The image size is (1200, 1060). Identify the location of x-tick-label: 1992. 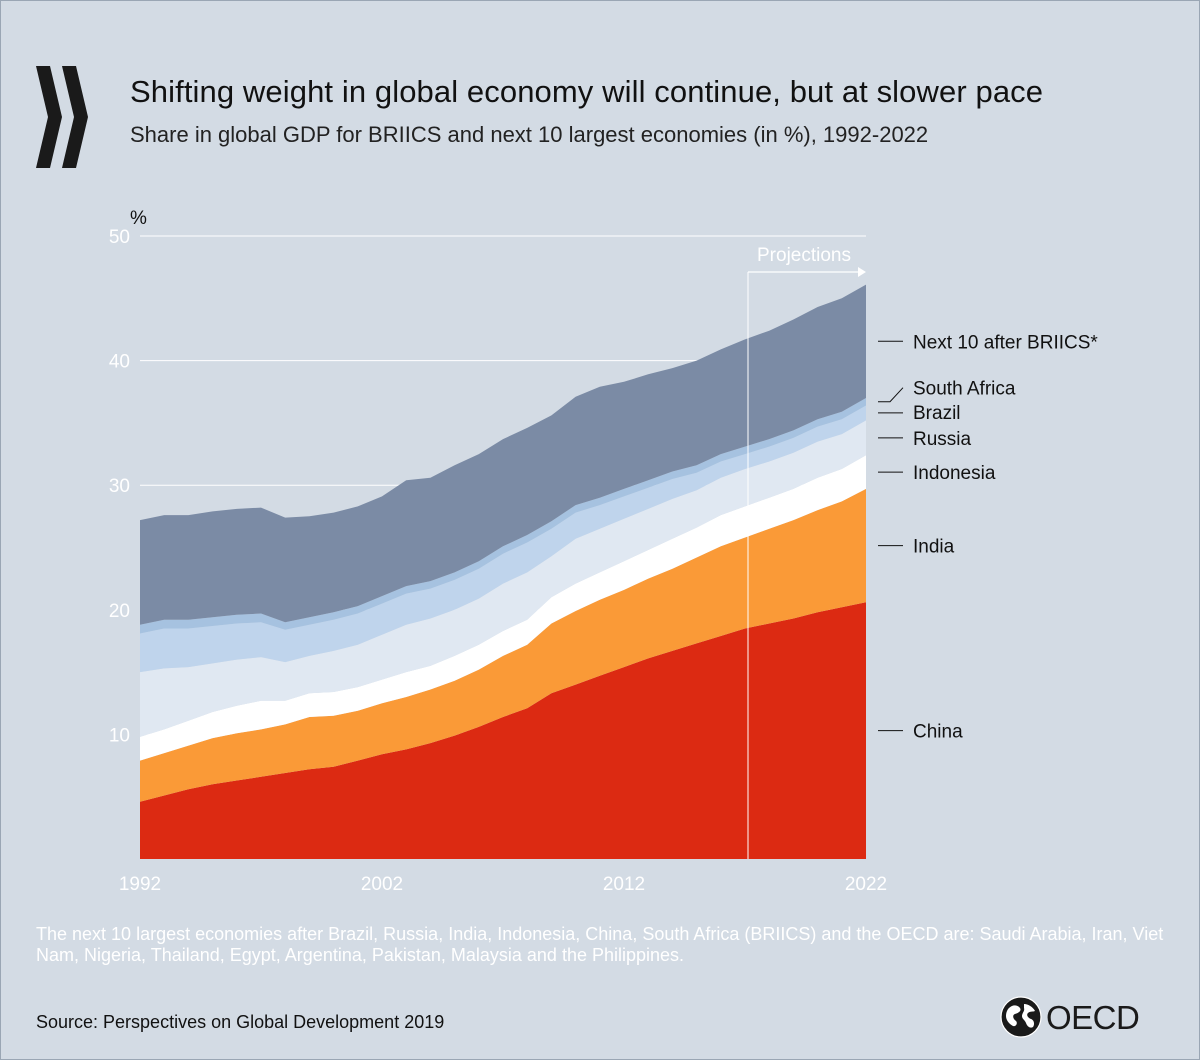
(140, 884).